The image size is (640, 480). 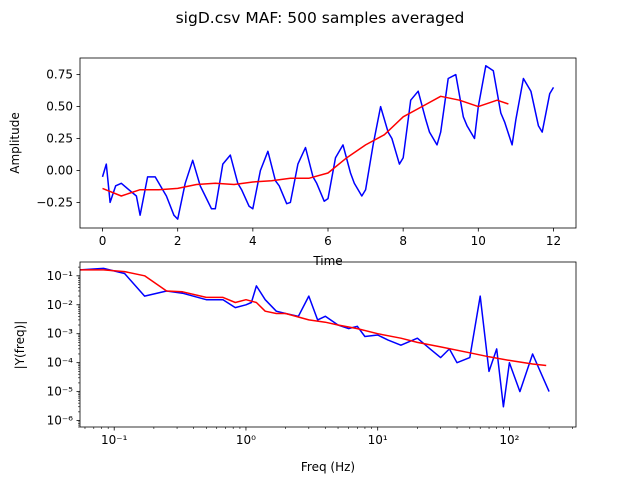 What do you see at coordinates (178, 241) in the screenshot?
I see `time-x-tick-label: 2` at bounding box center [178, 241].